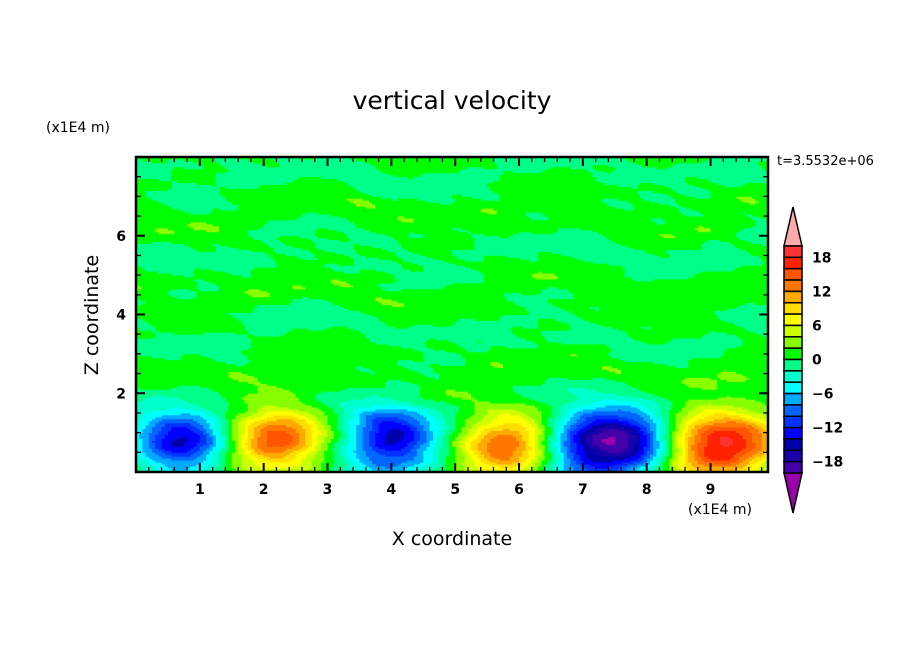 This screenshot has width=904, height=654. What do you see at coordinates (793, 493) in the screenshot?
I see `colorbar-under-triangle` at bounding box center [793, 493].